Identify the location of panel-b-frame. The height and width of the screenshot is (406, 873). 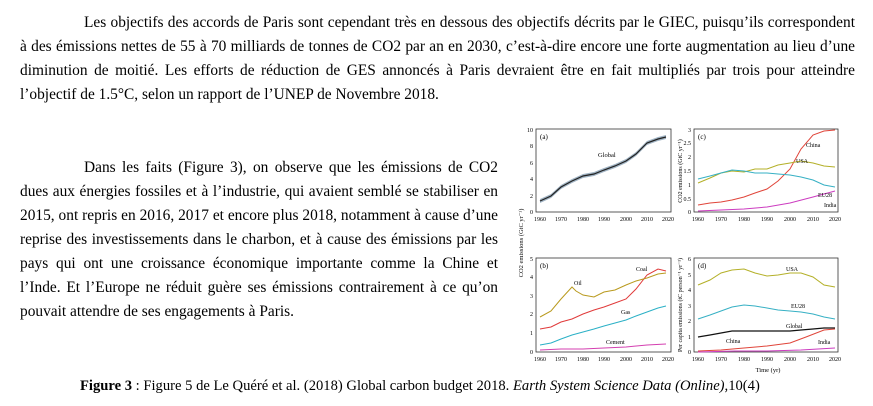
(603, 305).